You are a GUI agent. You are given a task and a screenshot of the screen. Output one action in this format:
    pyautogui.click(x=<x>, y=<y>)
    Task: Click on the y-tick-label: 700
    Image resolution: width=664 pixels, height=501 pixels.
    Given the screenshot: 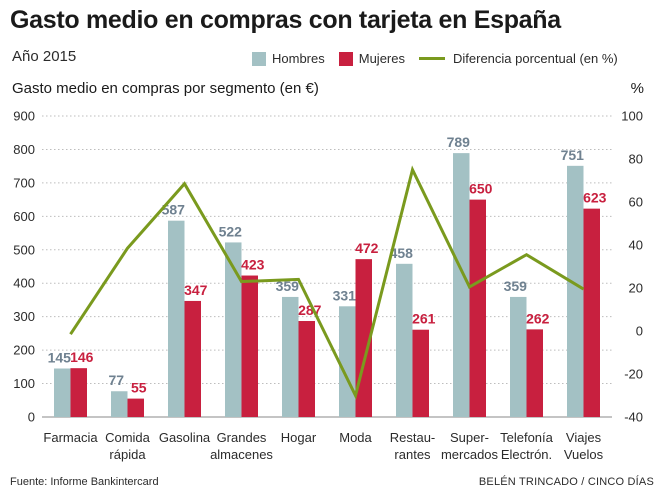 What is the action you would take?
    pyautogui.click(x=24, y=182)
    